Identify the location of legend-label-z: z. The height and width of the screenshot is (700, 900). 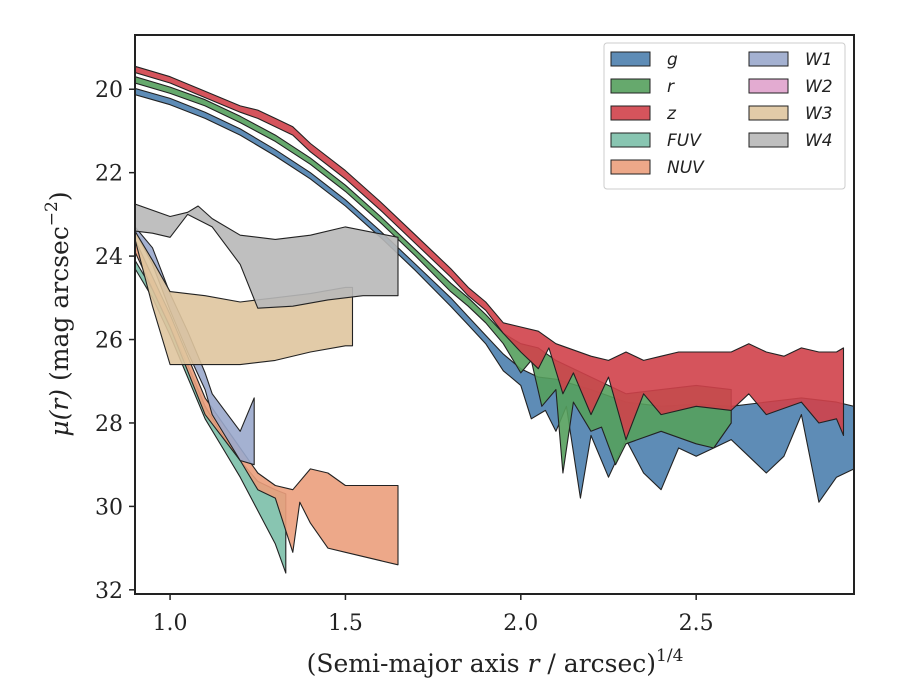
(671, 114).